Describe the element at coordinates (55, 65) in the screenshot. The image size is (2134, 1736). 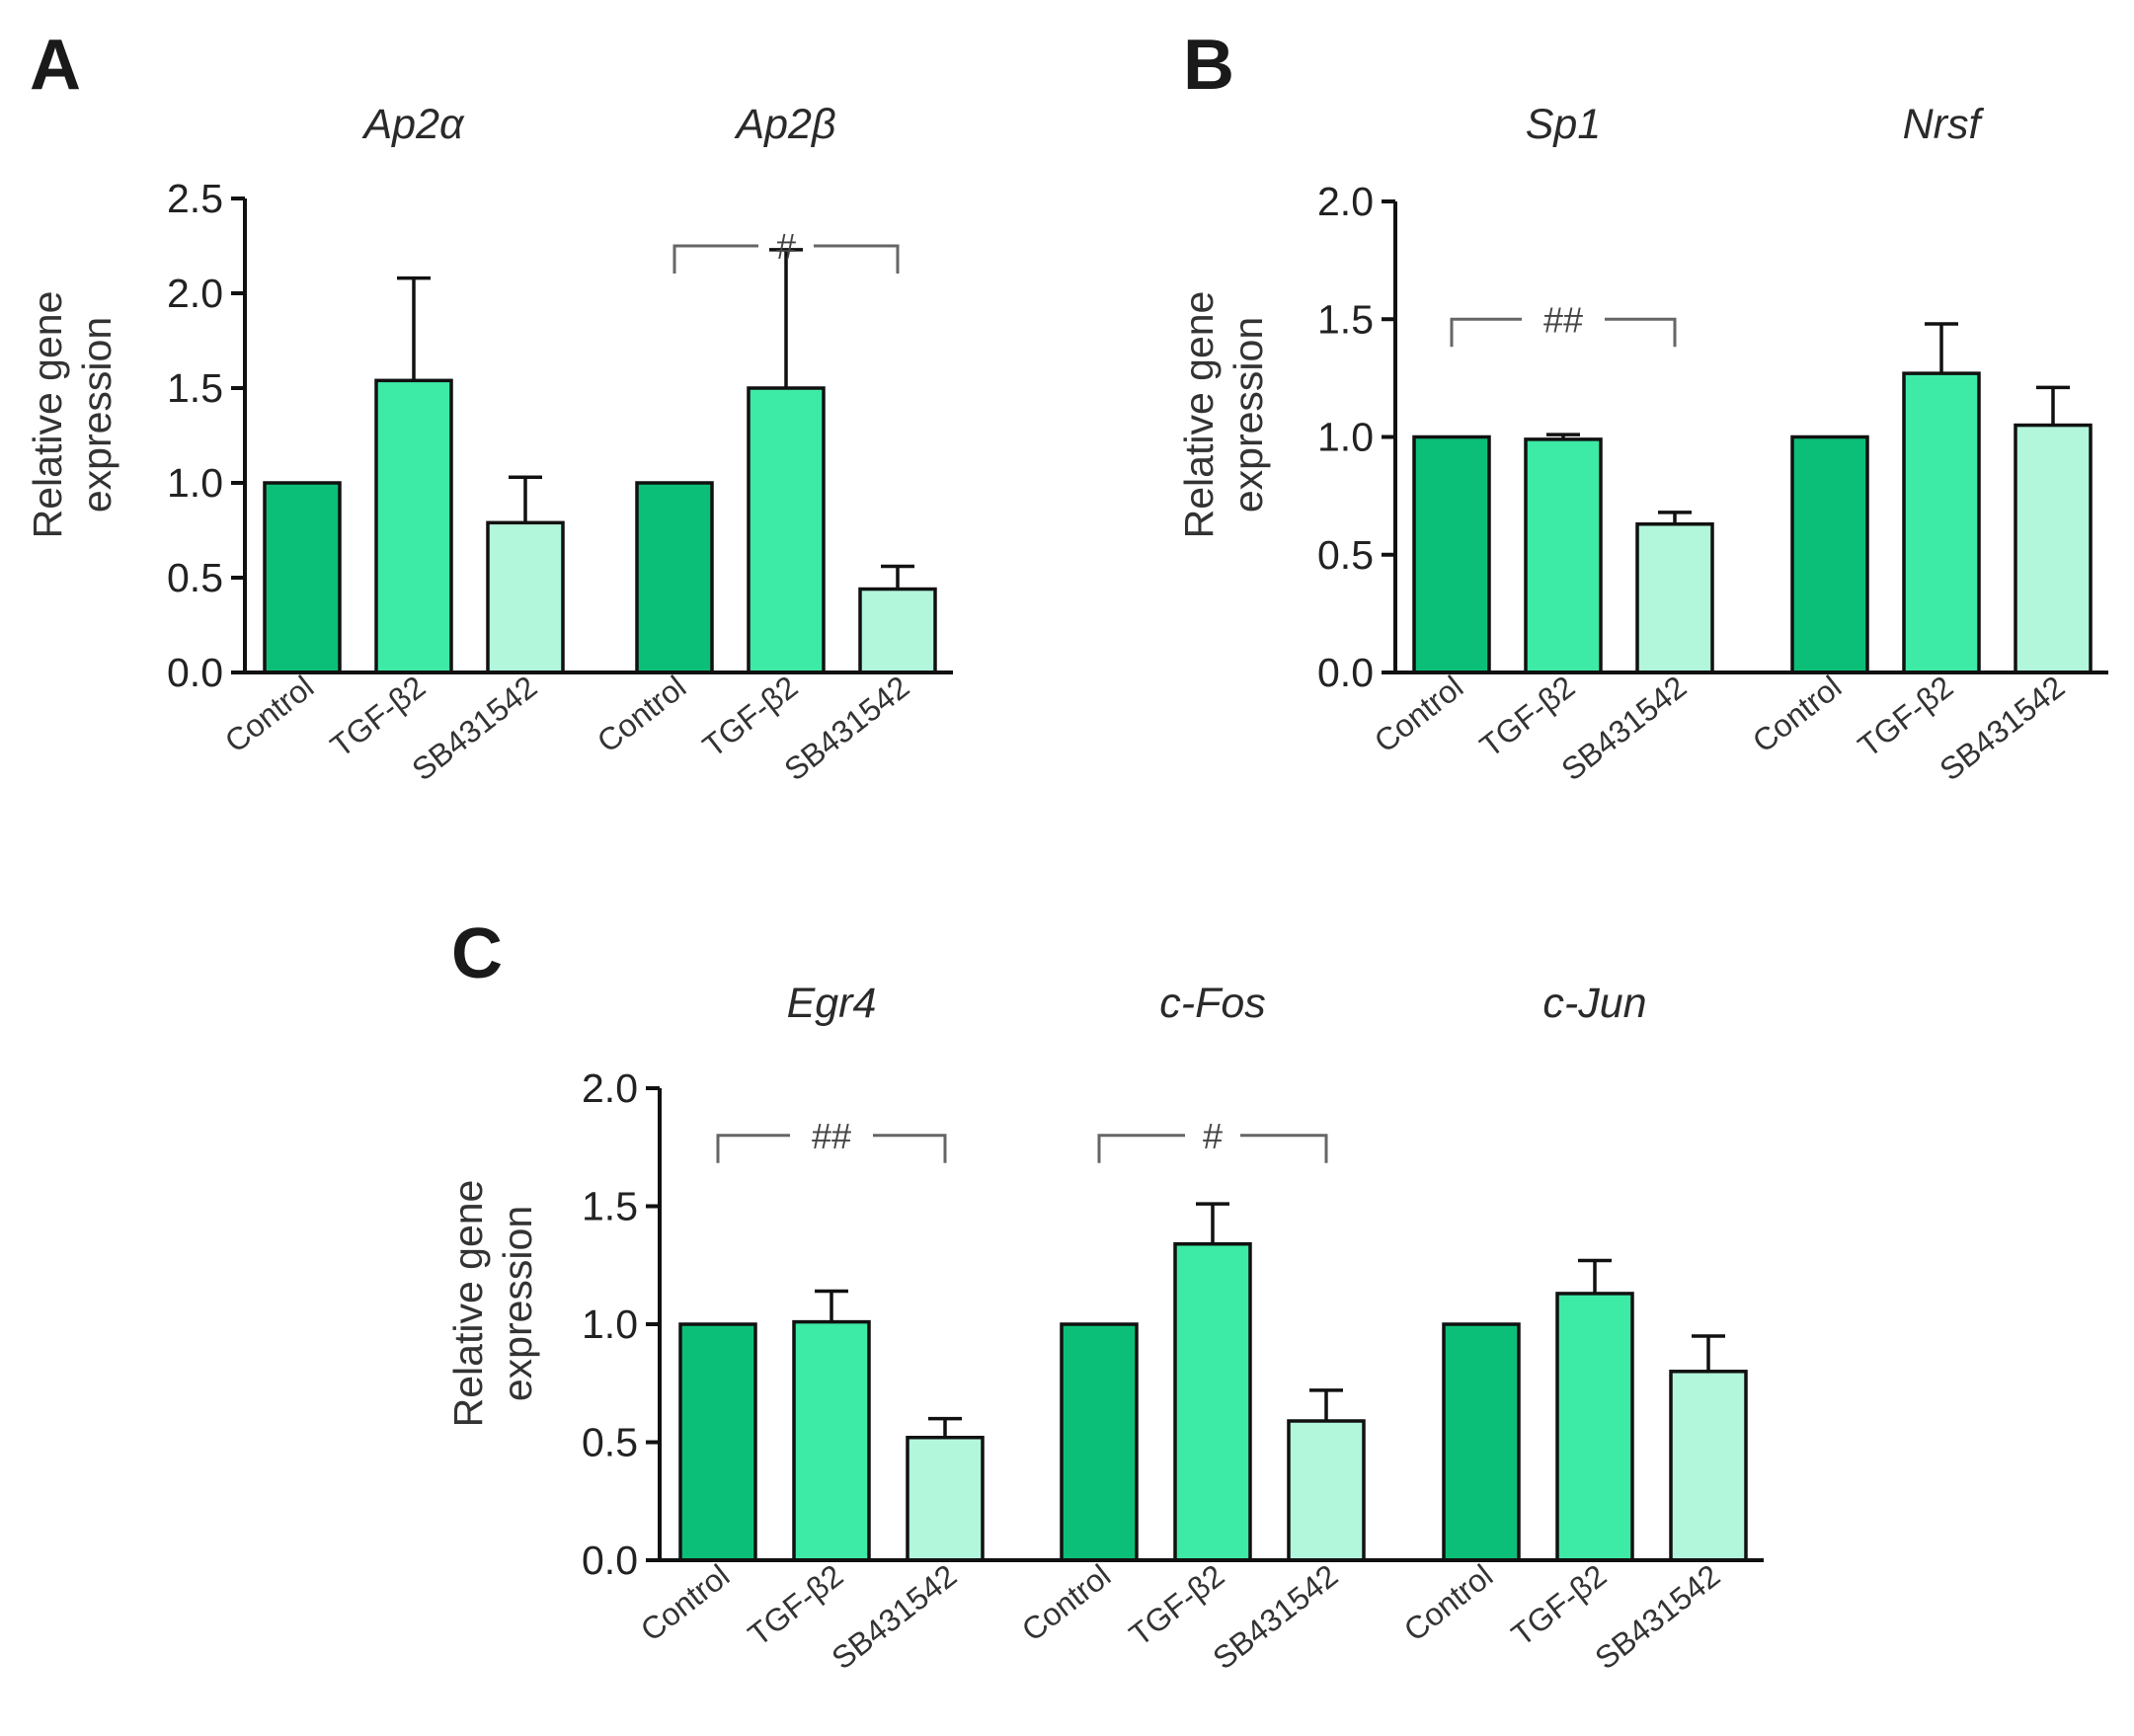
I see `panel-letter: A` at that location.